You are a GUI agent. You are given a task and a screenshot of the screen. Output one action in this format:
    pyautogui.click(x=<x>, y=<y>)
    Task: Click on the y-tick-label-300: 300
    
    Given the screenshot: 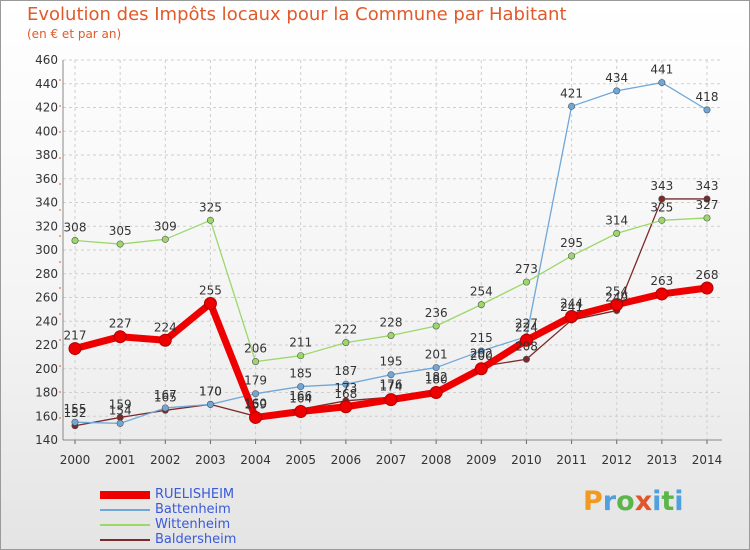 What is the action you would take?
    pyautogui.click(x=46, y=250)
    